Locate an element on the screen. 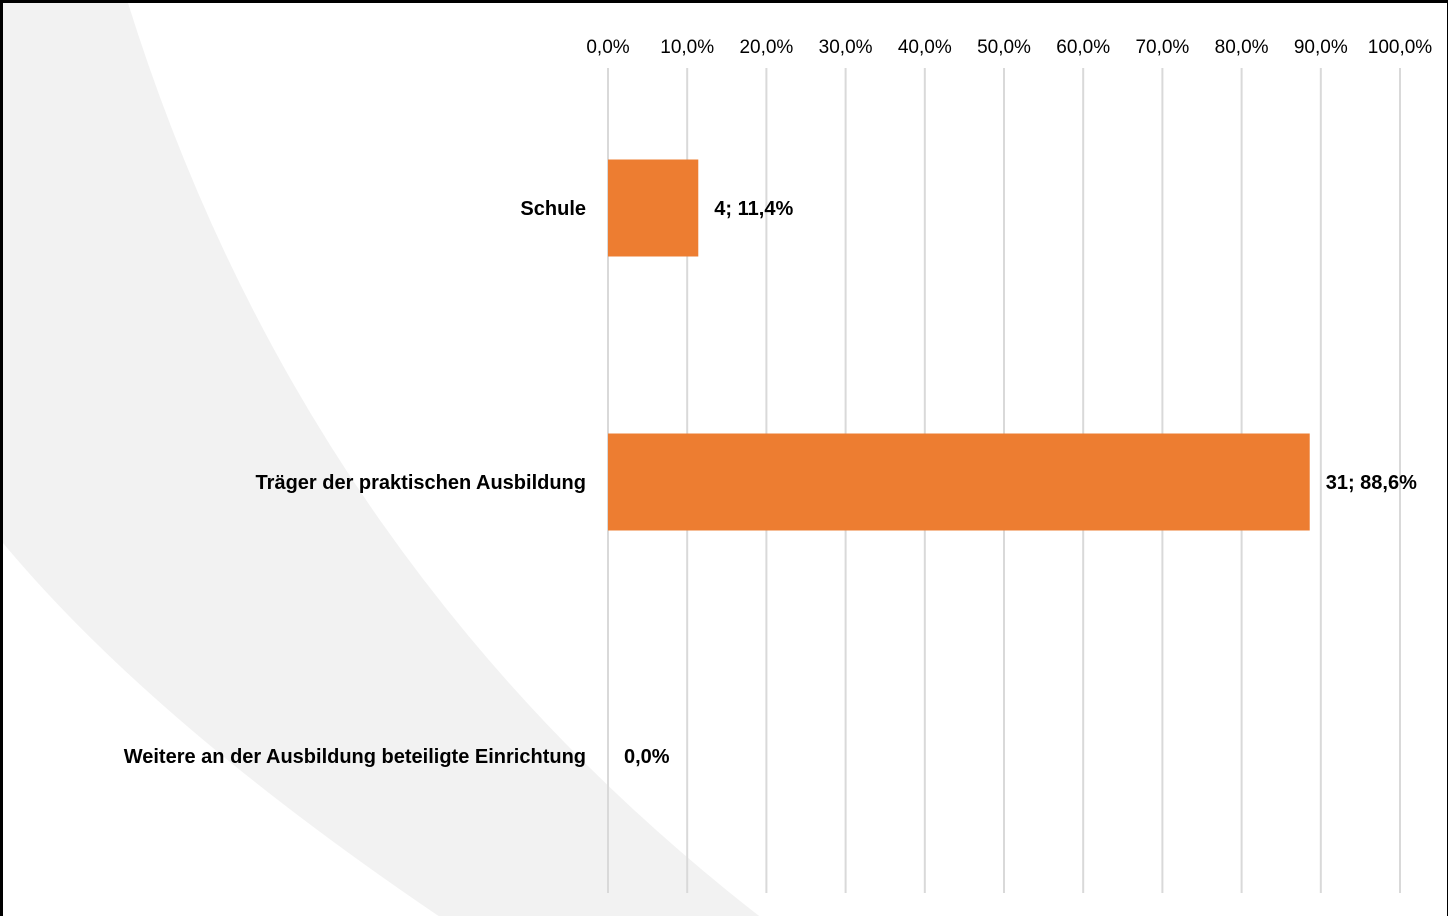 This screenshot has height=916, width=1448. x-tick-label: 10,0% is located at coordinates (687, 47).